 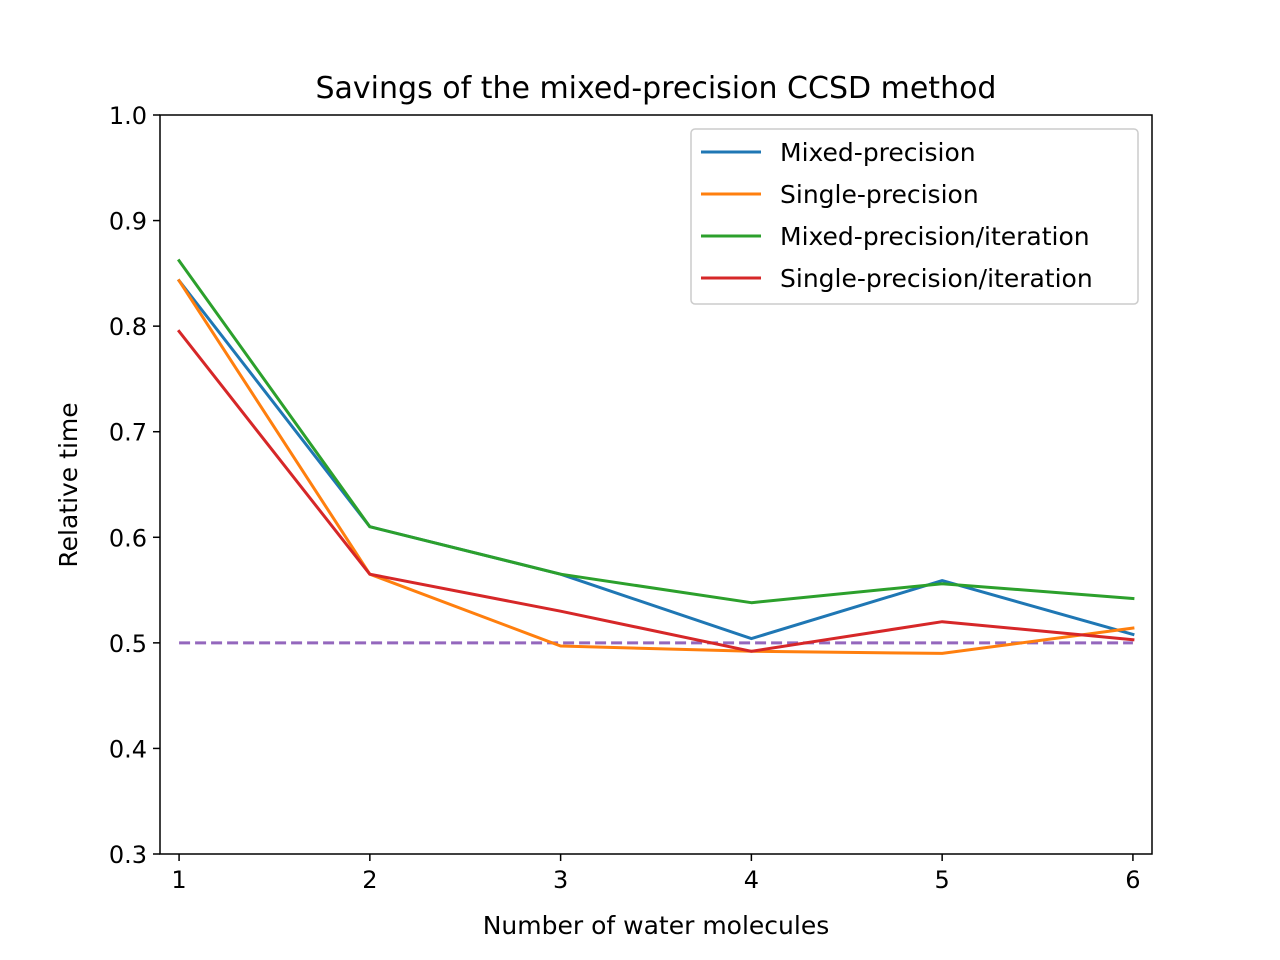 I want to click on y-tick-label: 0.4, so click(x=128, y=749).